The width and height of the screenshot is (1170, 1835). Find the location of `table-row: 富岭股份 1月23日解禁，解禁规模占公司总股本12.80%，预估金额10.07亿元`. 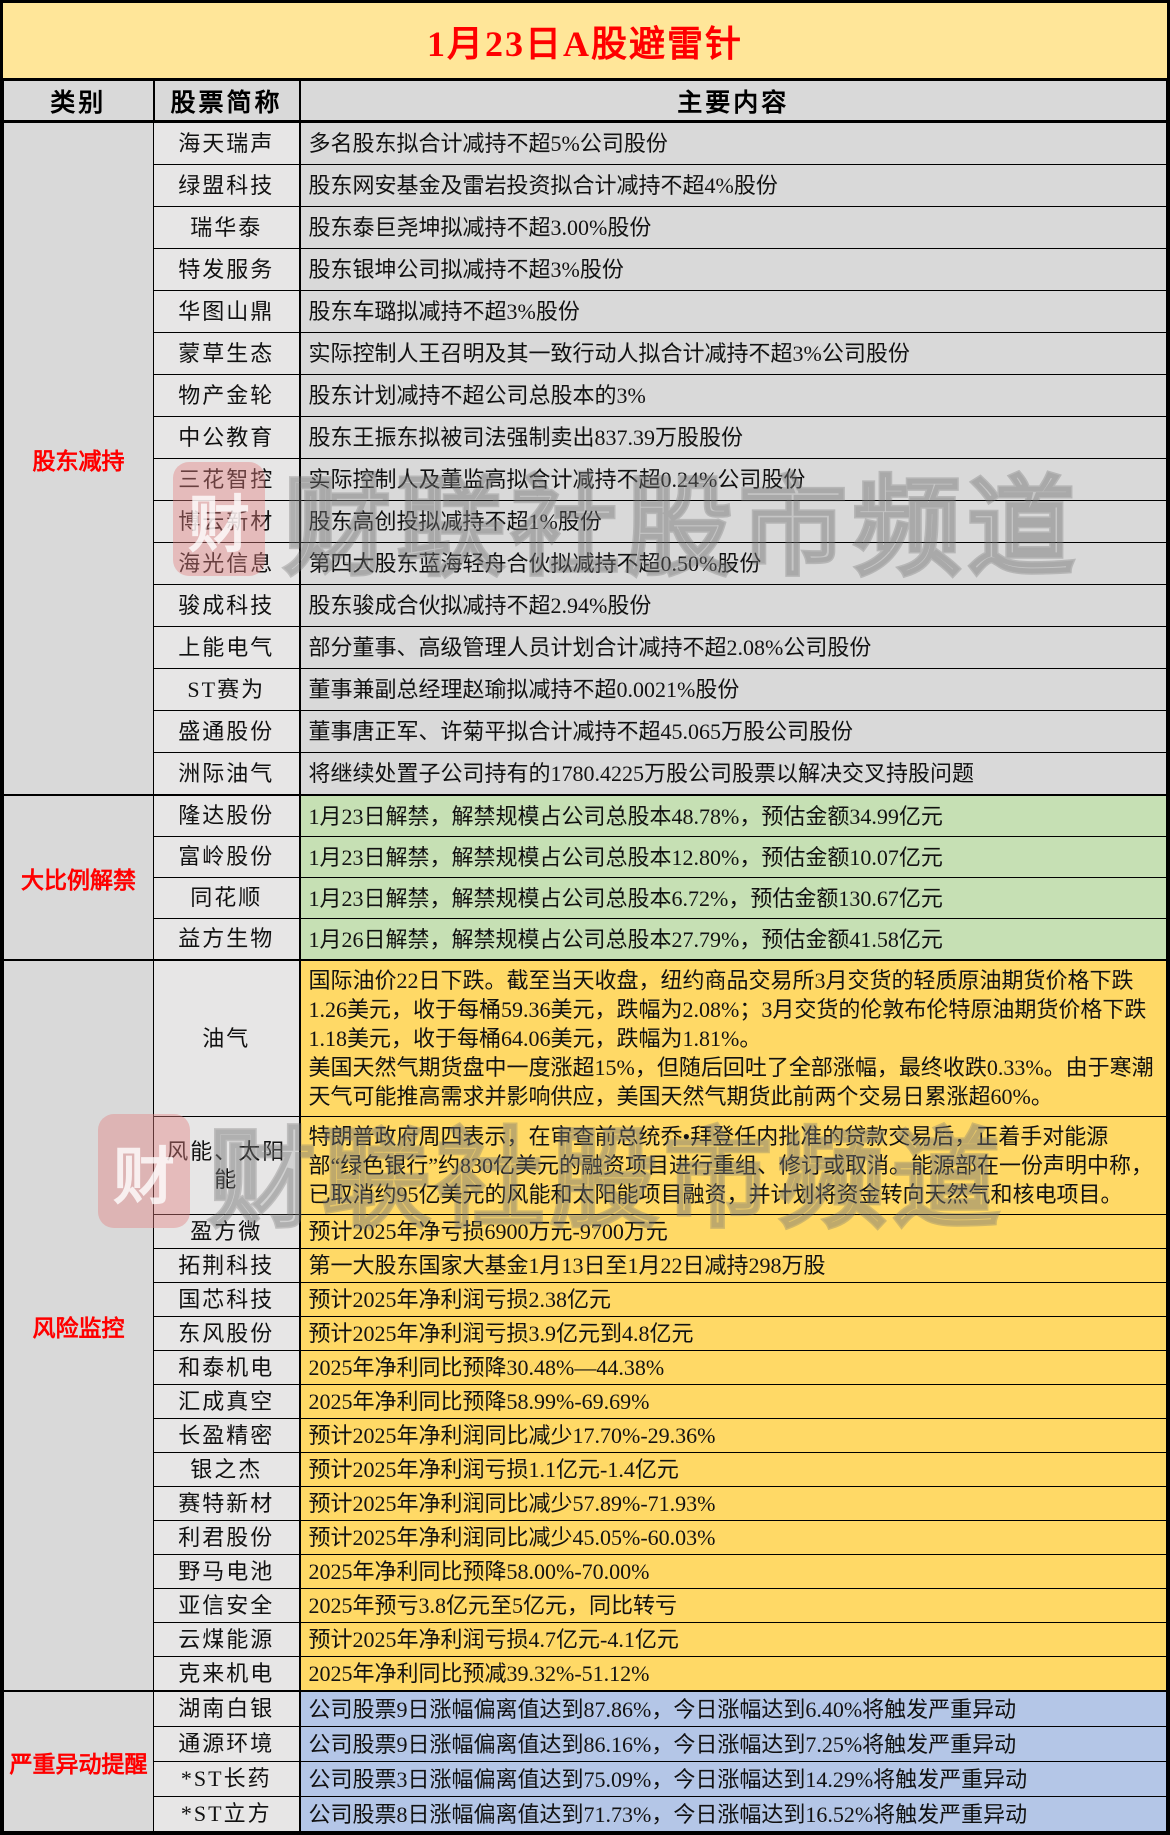

table-row: 富岭股份 1月23日解禁，解禁规模占公司总股本12.80%，预估金额10.07亿元 is located at coordinates (585, 857).